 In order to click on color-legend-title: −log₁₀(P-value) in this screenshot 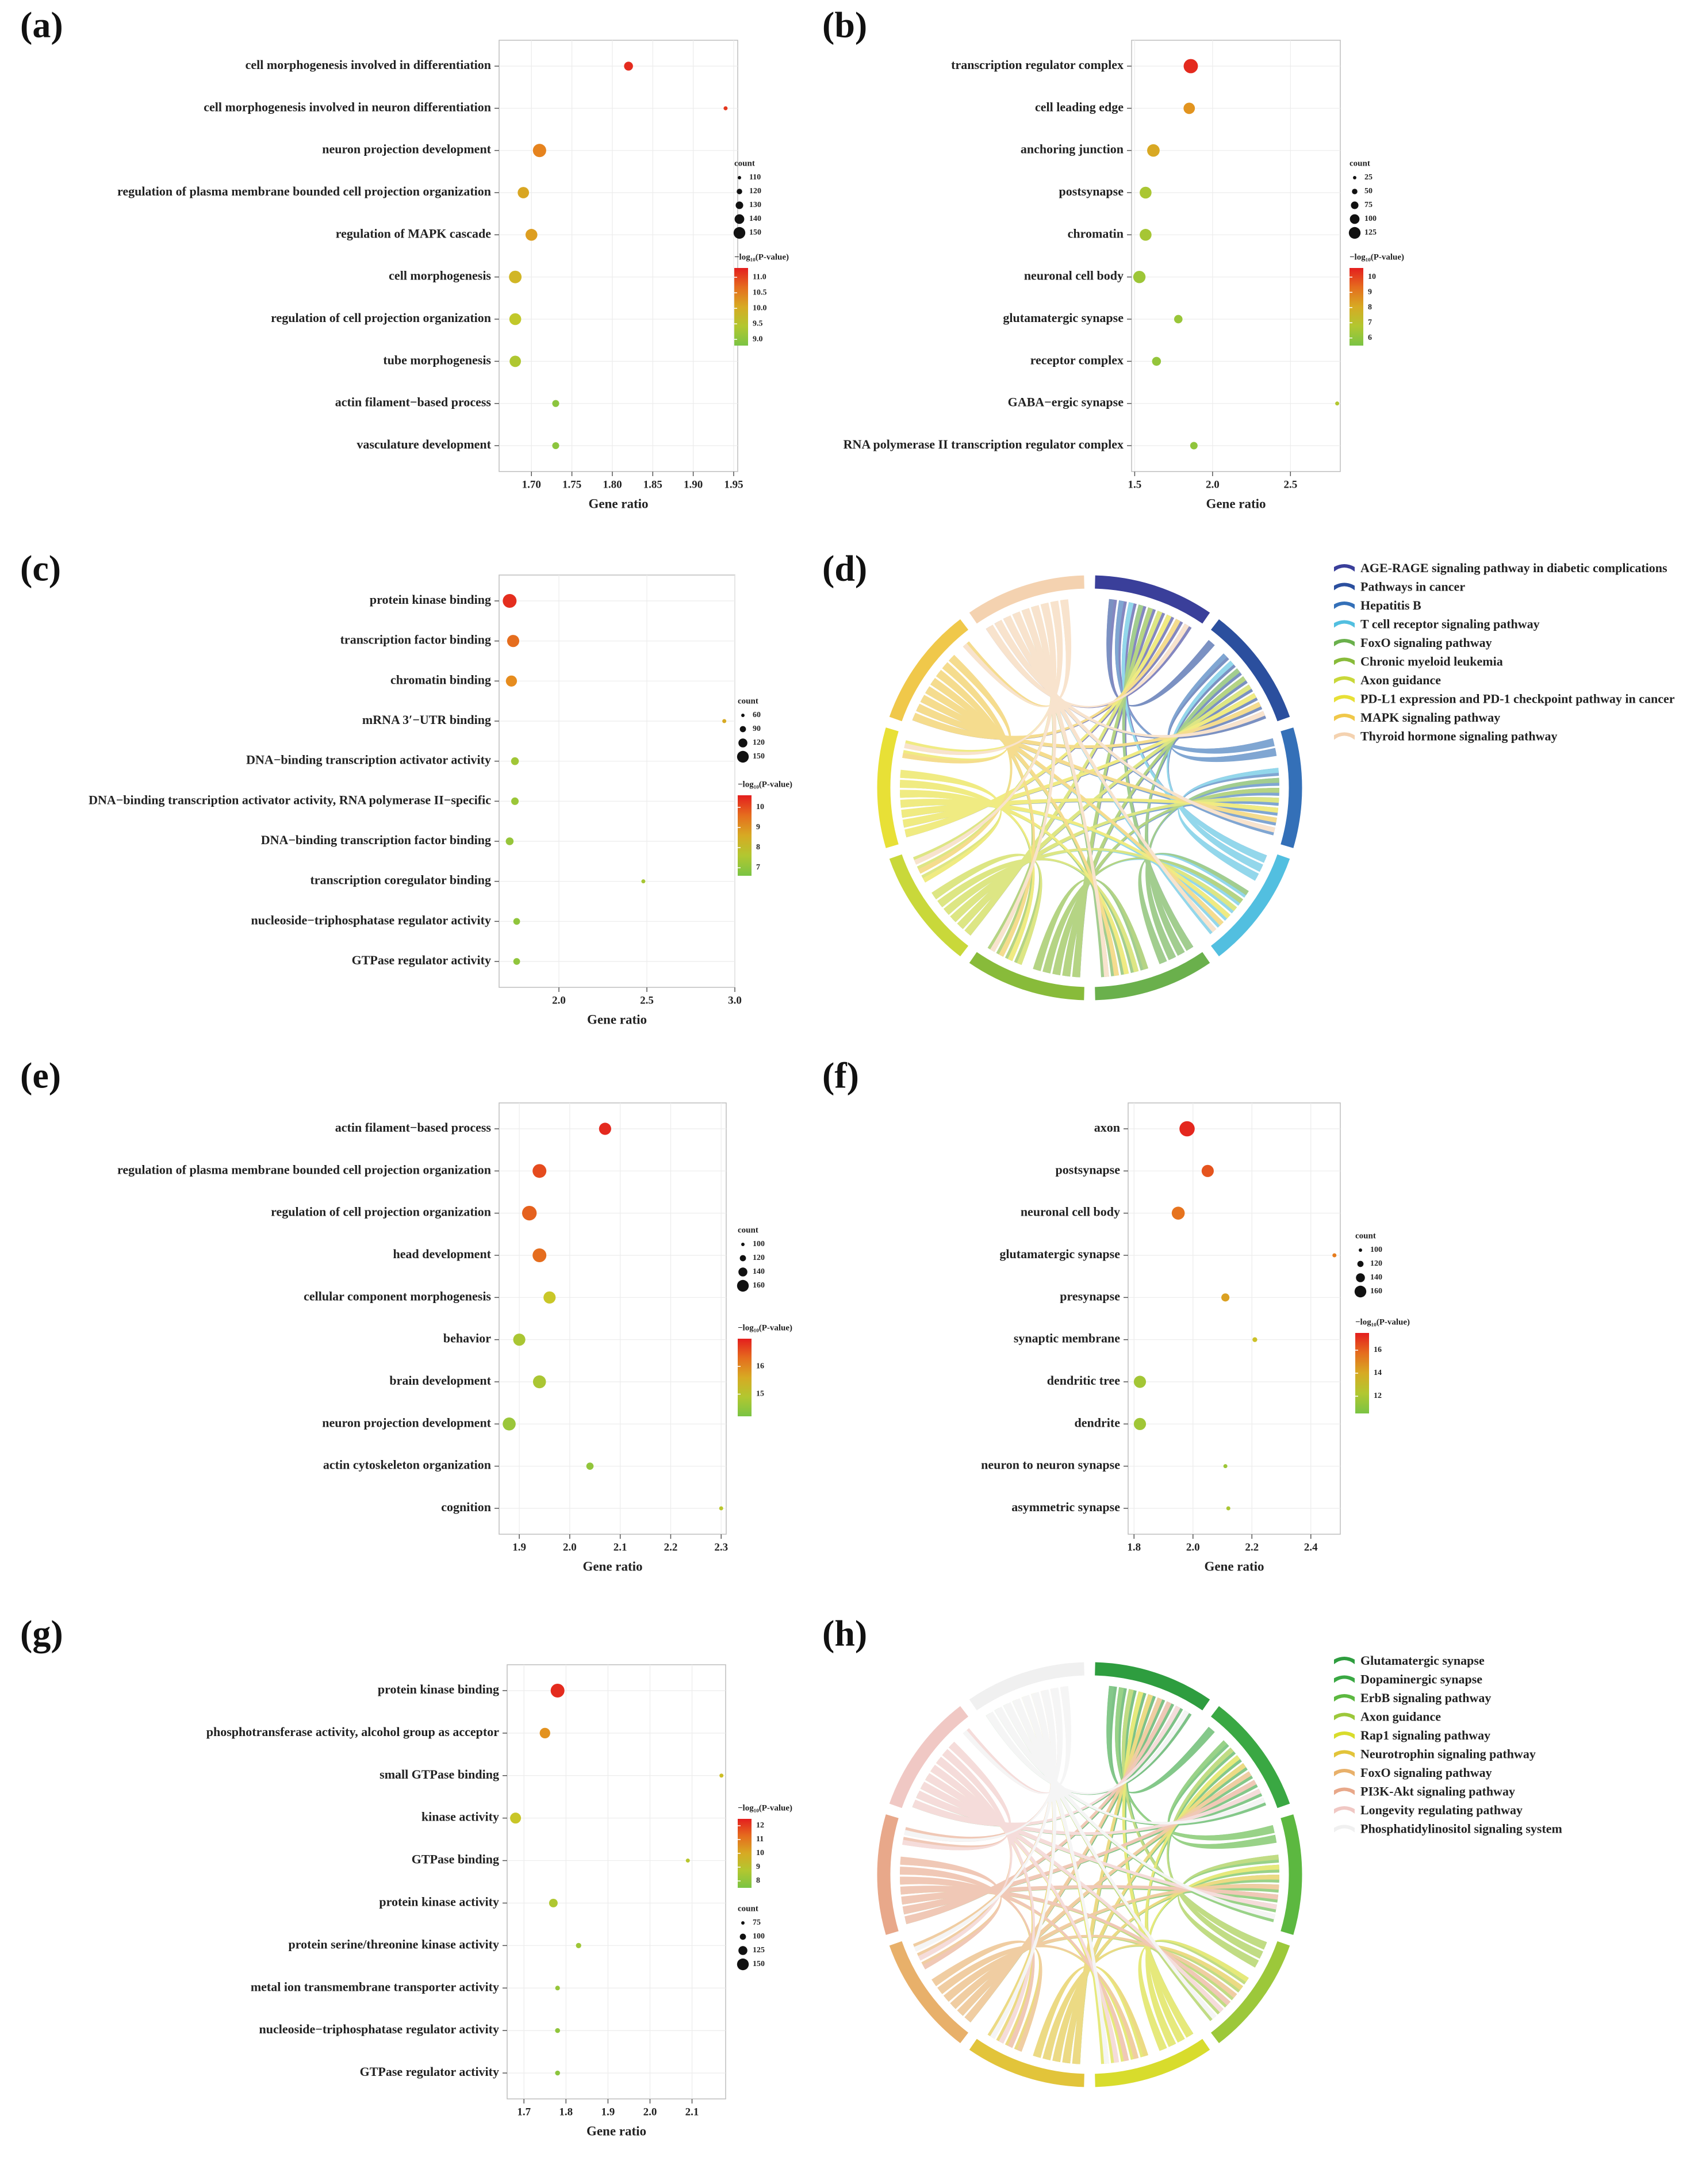, I will do `click(761, 257)`.